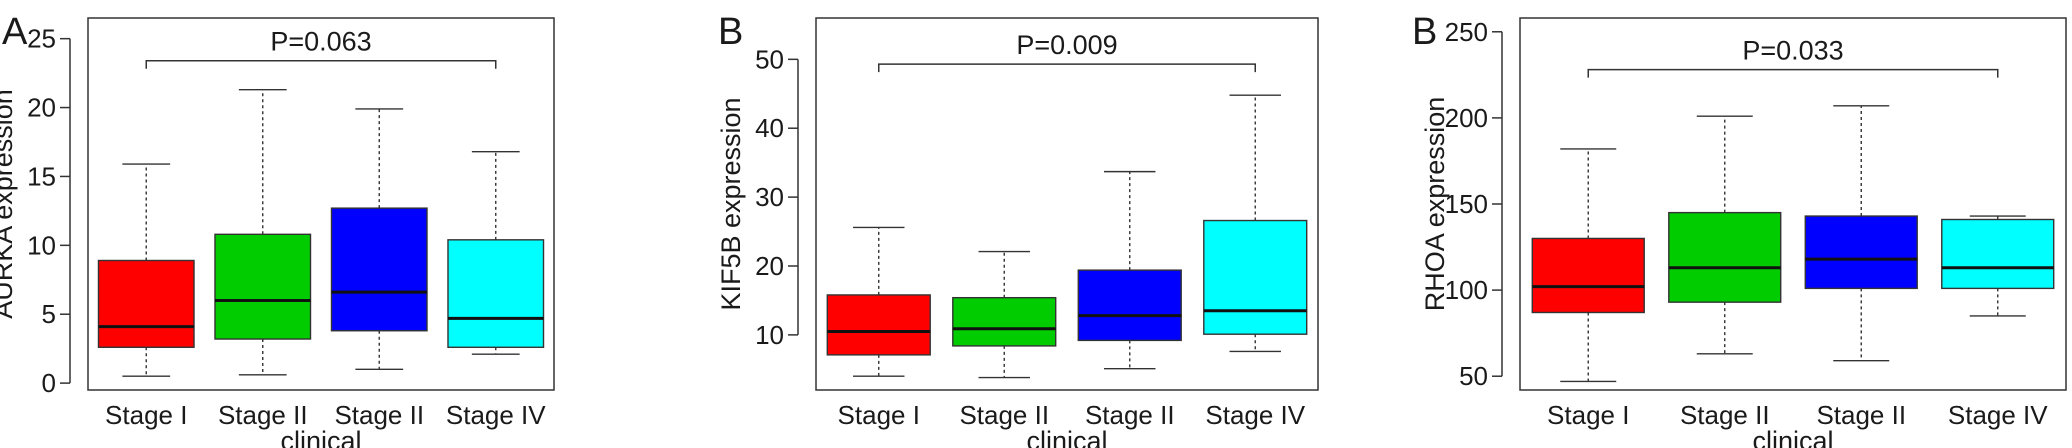 This screenshot has height=448, width=2072. What do you see at coordinates (1066, 45) in the screenshot?
I see `p-value-label: P=0.009` at bounding box center [1066, 45].